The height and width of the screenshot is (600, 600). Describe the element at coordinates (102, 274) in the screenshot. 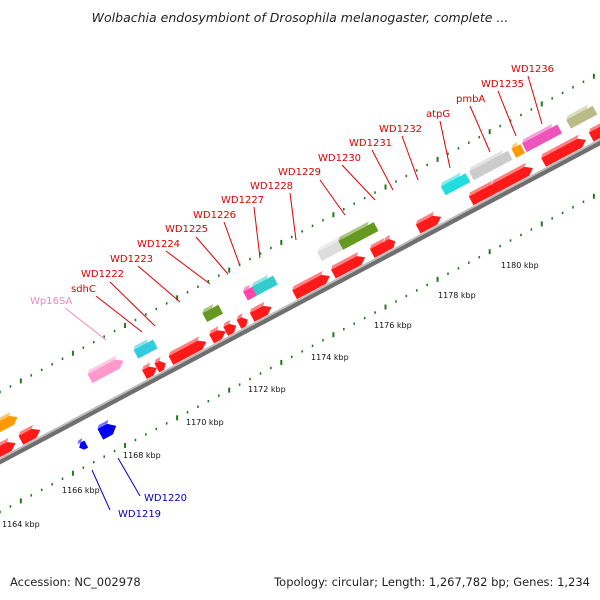

I see `gene-label-wd1222: WD1222` at that location.